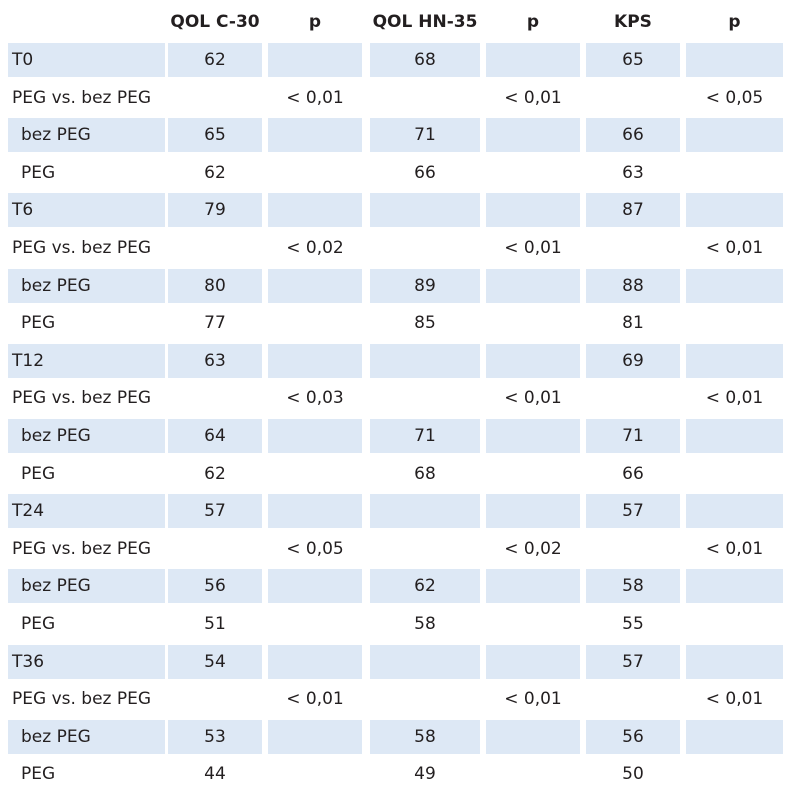 The width and height of the screenshot is (785, 800). Describe the element at coordinates (633, 774) in the screenshot. I see `value-cell: 50` at that location.